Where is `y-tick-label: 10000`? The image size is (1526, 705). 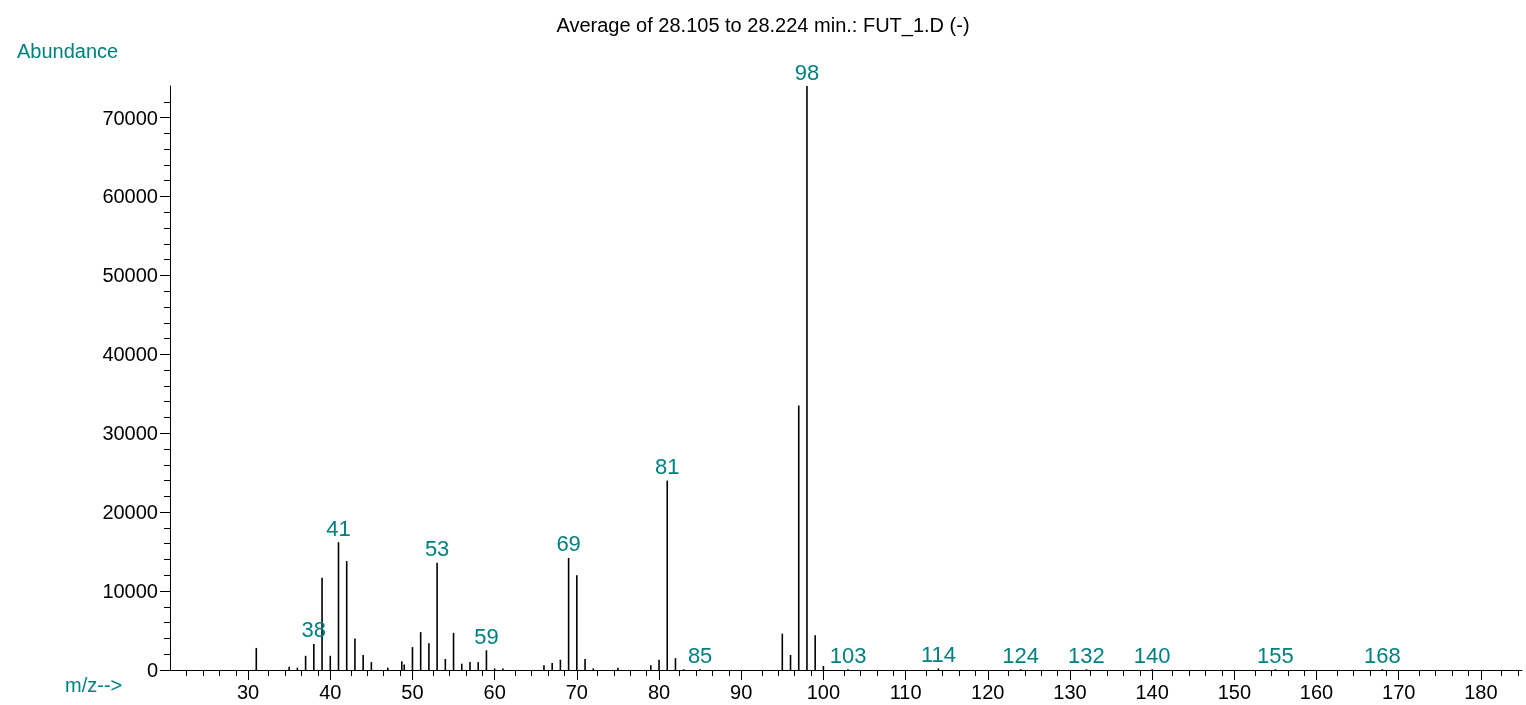 y-tick-label: 10000 is located at coordinates (130, 591).